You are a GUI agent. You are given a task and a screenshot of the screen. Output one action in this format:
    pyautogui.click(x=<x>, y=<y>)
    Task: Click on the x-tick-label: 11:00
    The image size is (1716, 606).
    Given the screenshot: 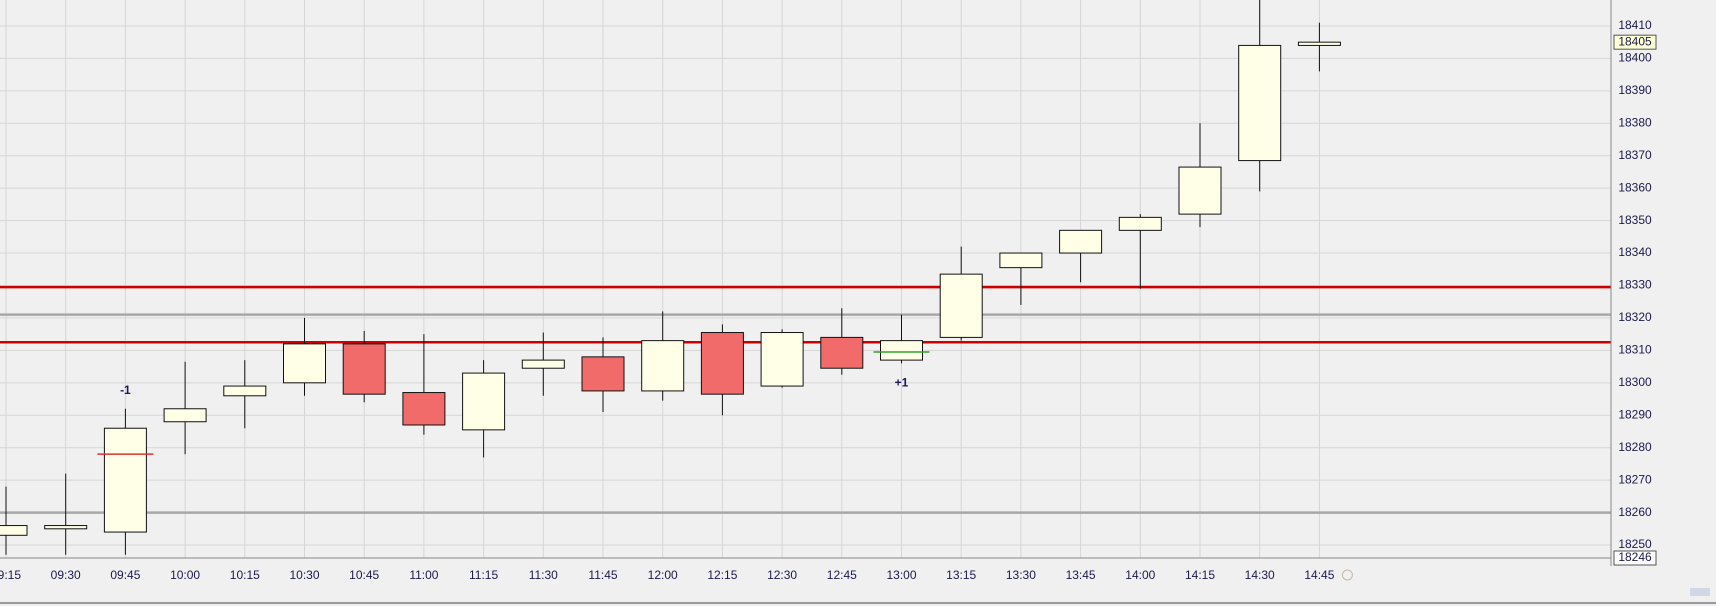 What is the action you would take?
    pyautogui.click(x=423, y=575)
    